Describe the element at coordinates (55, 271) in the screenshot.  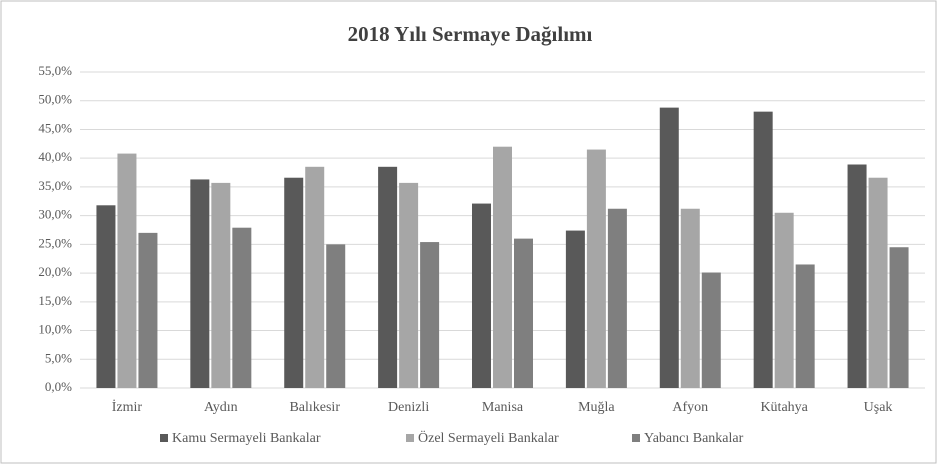
I see `y-tick-label: 20,0%` at that location.